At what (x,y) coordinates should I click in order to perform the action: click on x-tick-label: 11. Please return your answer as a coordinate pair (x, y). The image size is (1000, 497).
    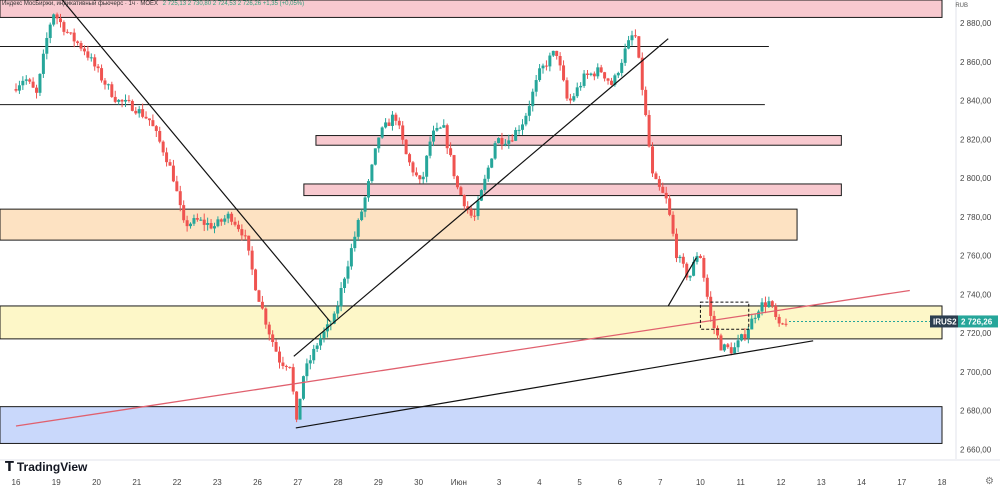
    Looking at the image, I should click on (741, 482).